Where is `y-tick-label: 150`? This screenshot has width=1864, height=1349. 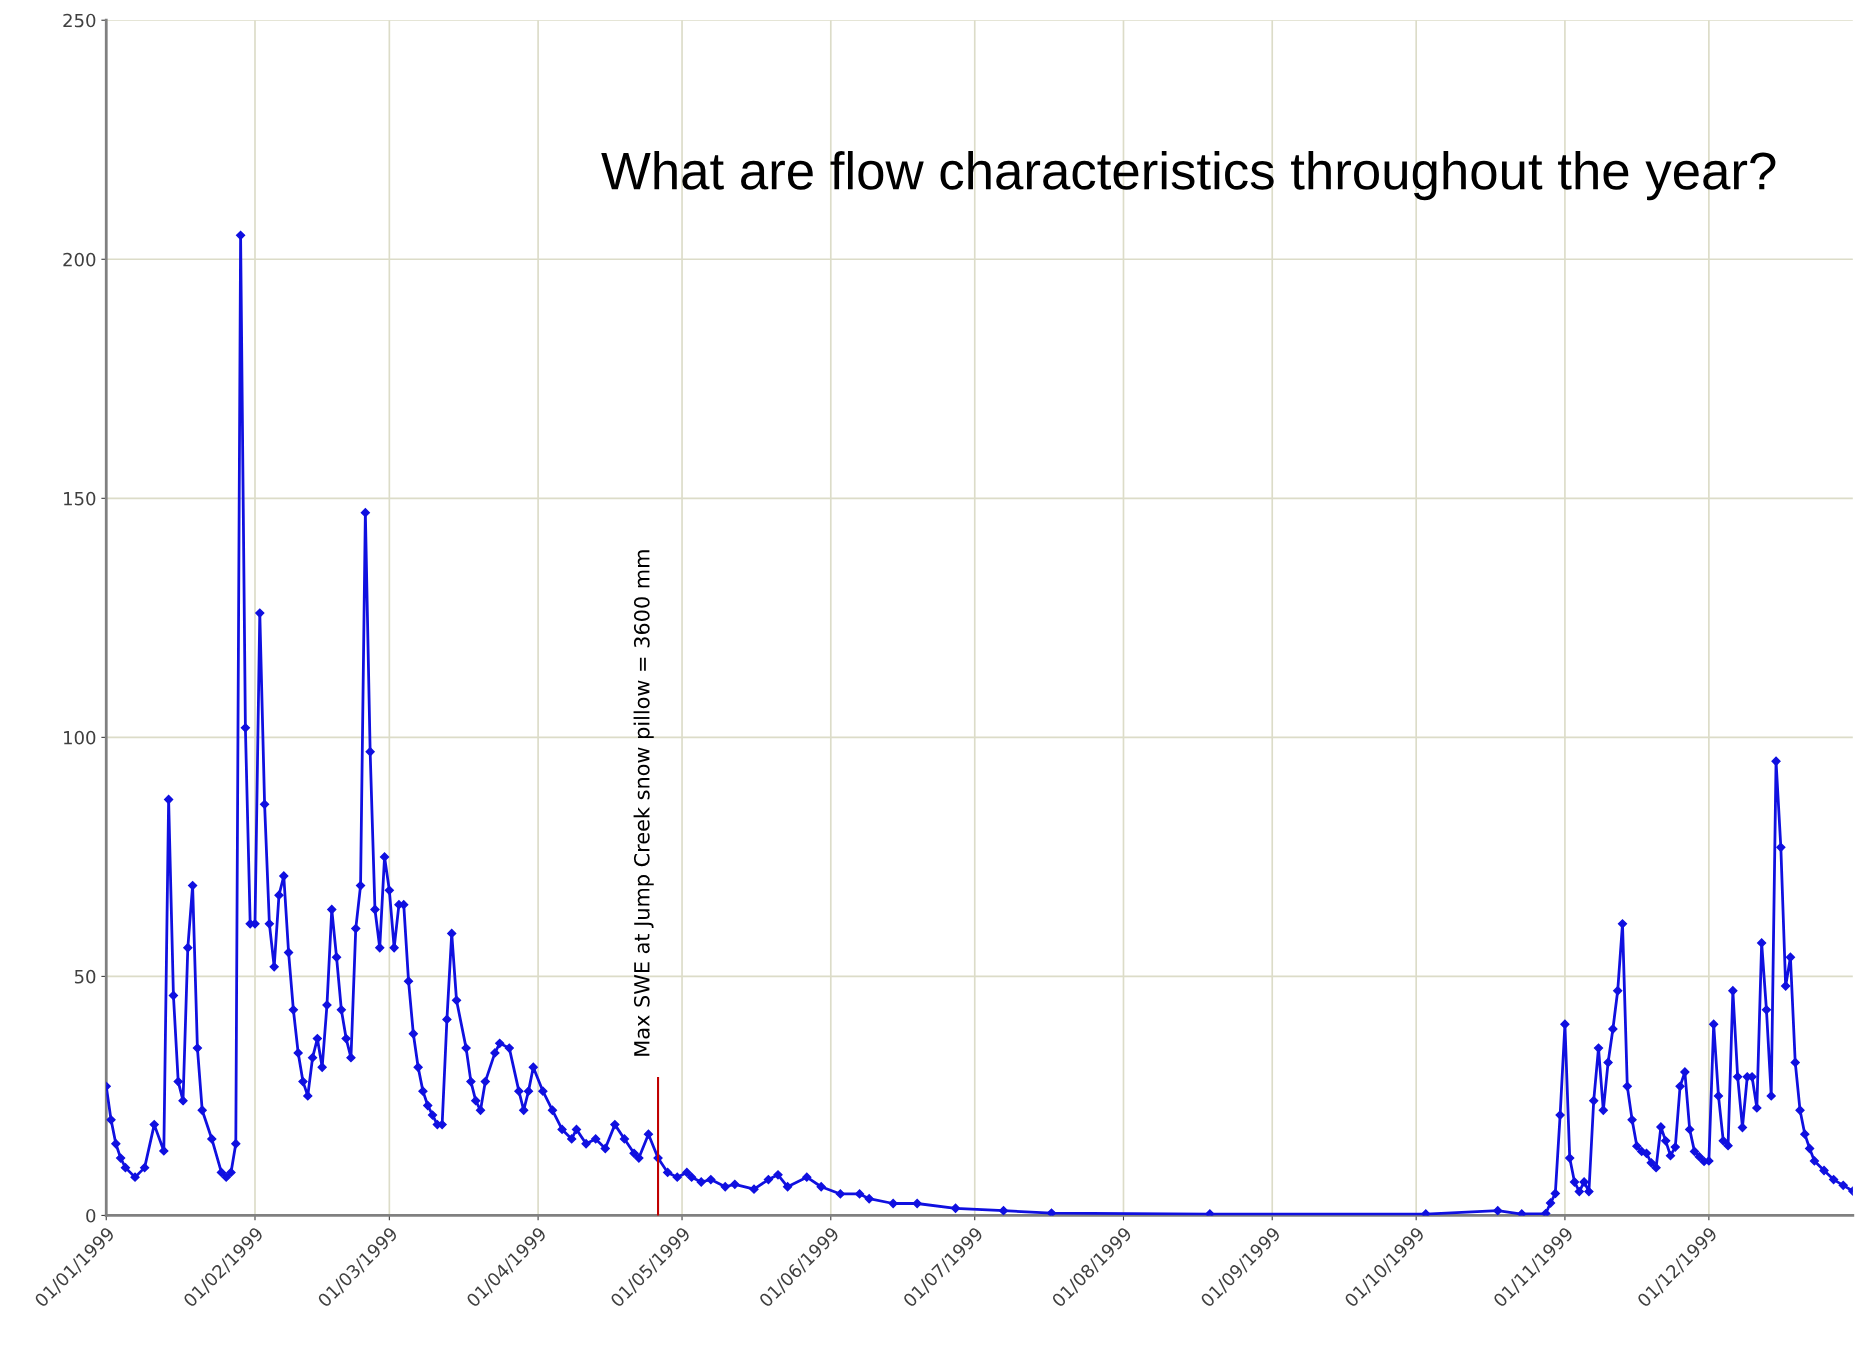 y-tick-label: 150 is located at coordinates (80, 498).